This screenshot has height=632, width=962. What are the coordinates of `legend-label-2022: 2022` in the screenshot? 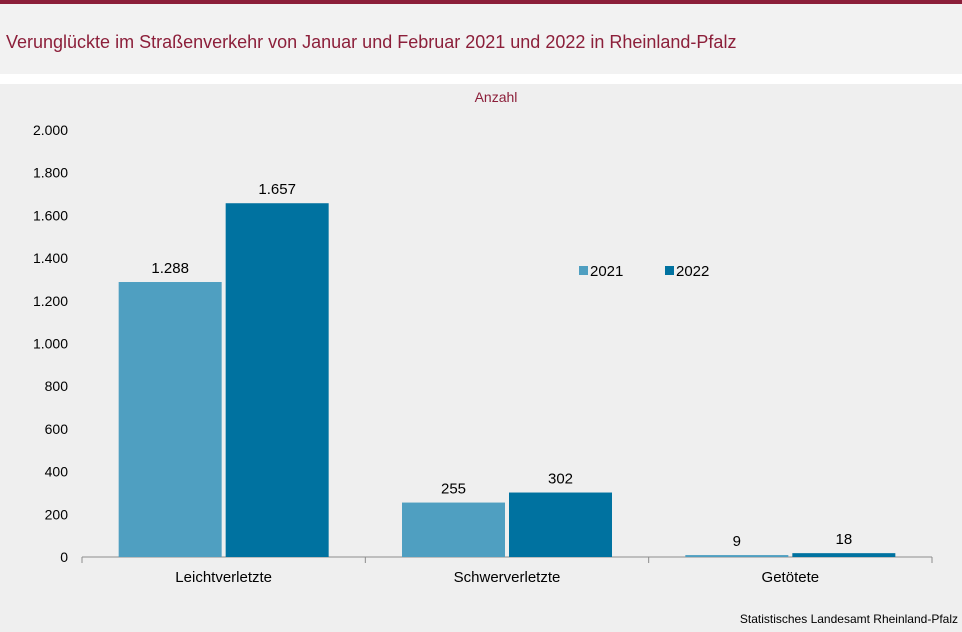 It's located at (692, 271).